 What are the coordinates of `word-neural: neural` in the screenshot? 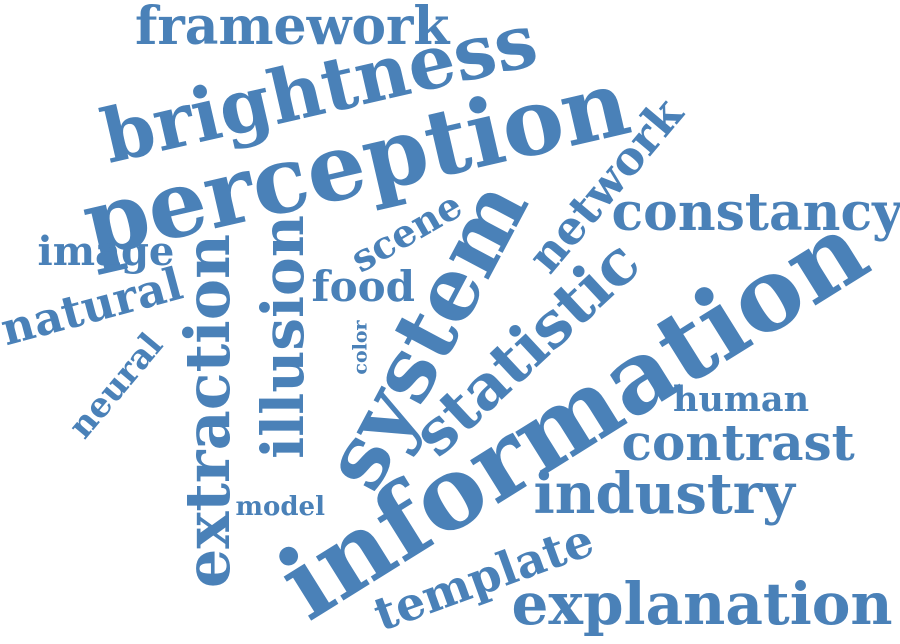 It's located at (116, 386).